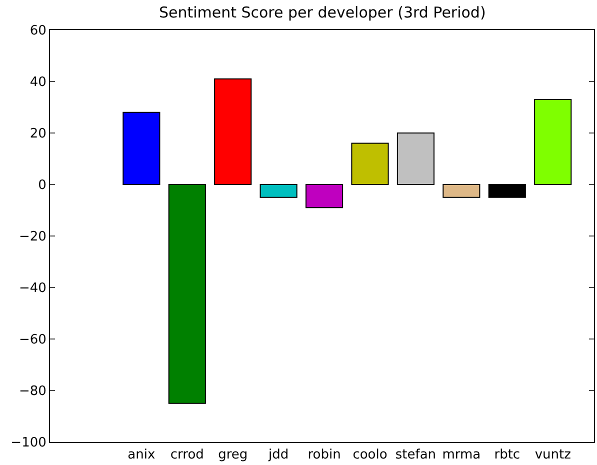 This screenshot has width=597, height=465. Describe the element at coordinates (324, 455) in the screenshot. I see `x-tick-label: robin` at that location.